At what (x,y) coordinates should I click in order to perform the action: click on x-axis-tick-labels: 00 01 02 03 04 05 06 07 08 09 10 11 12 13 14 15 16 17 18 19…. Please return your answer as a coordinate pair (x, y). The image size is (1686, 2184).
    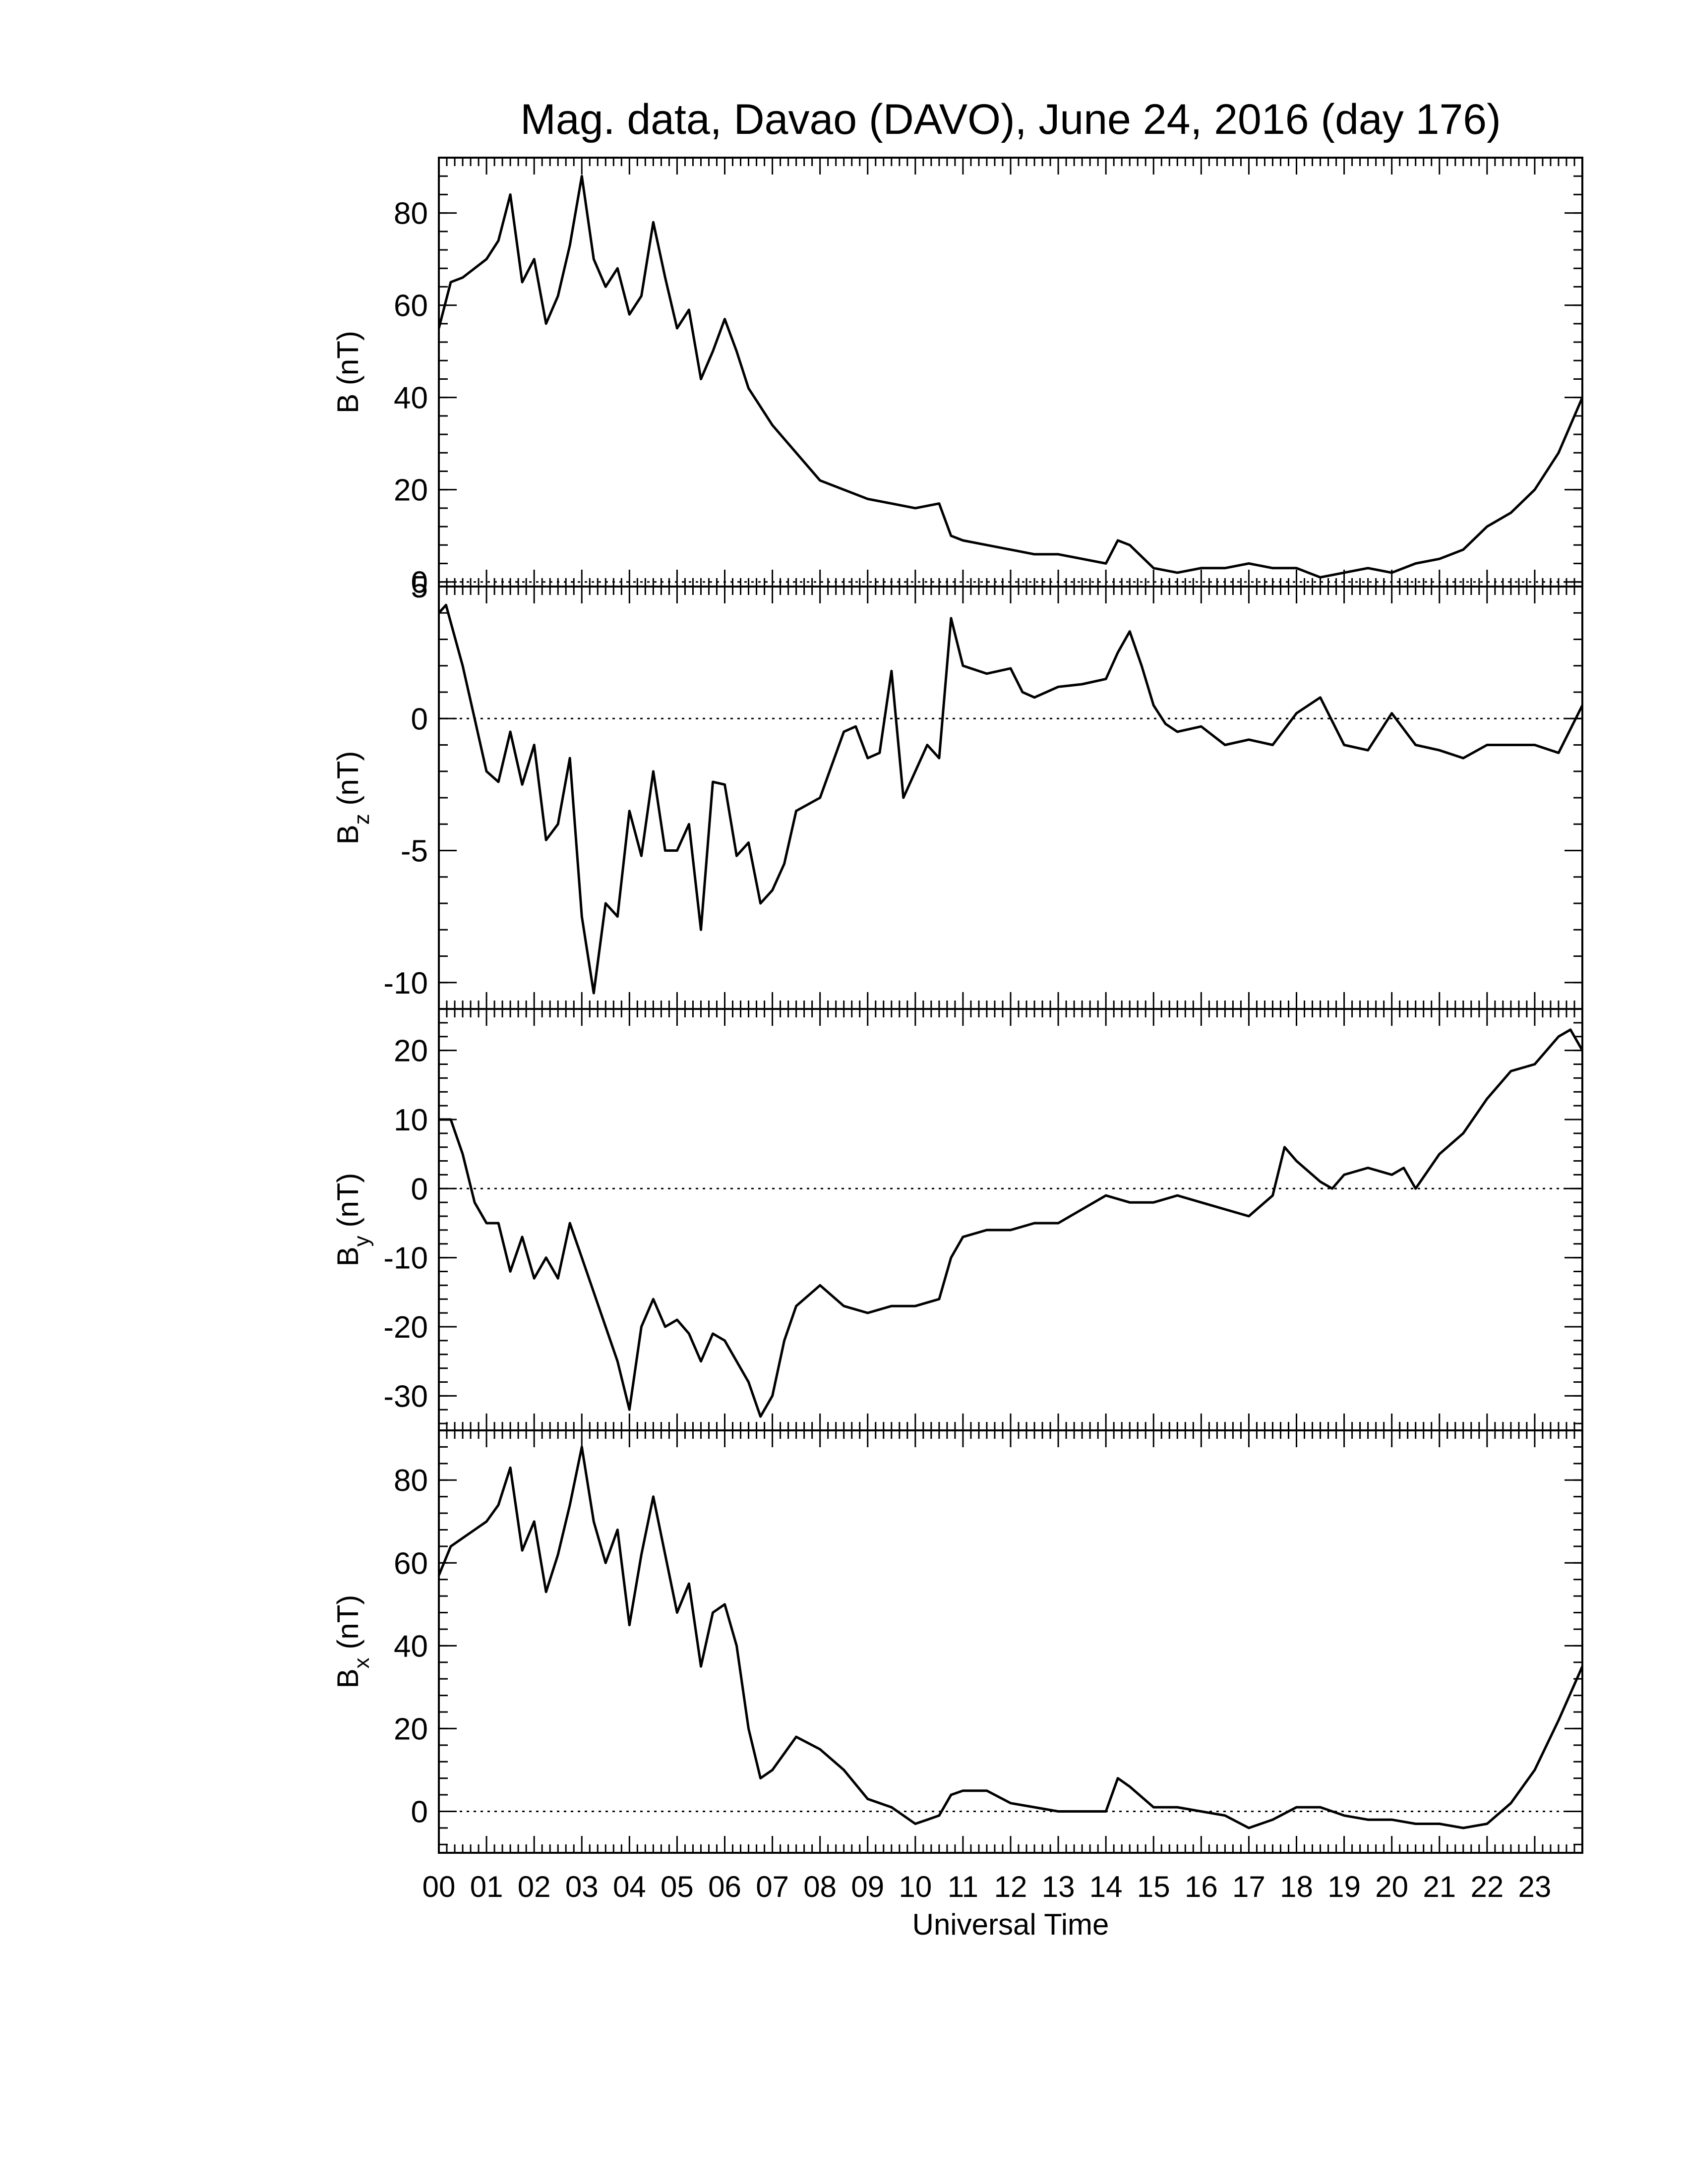
    Looking at the image, I should click on (987, 1886).